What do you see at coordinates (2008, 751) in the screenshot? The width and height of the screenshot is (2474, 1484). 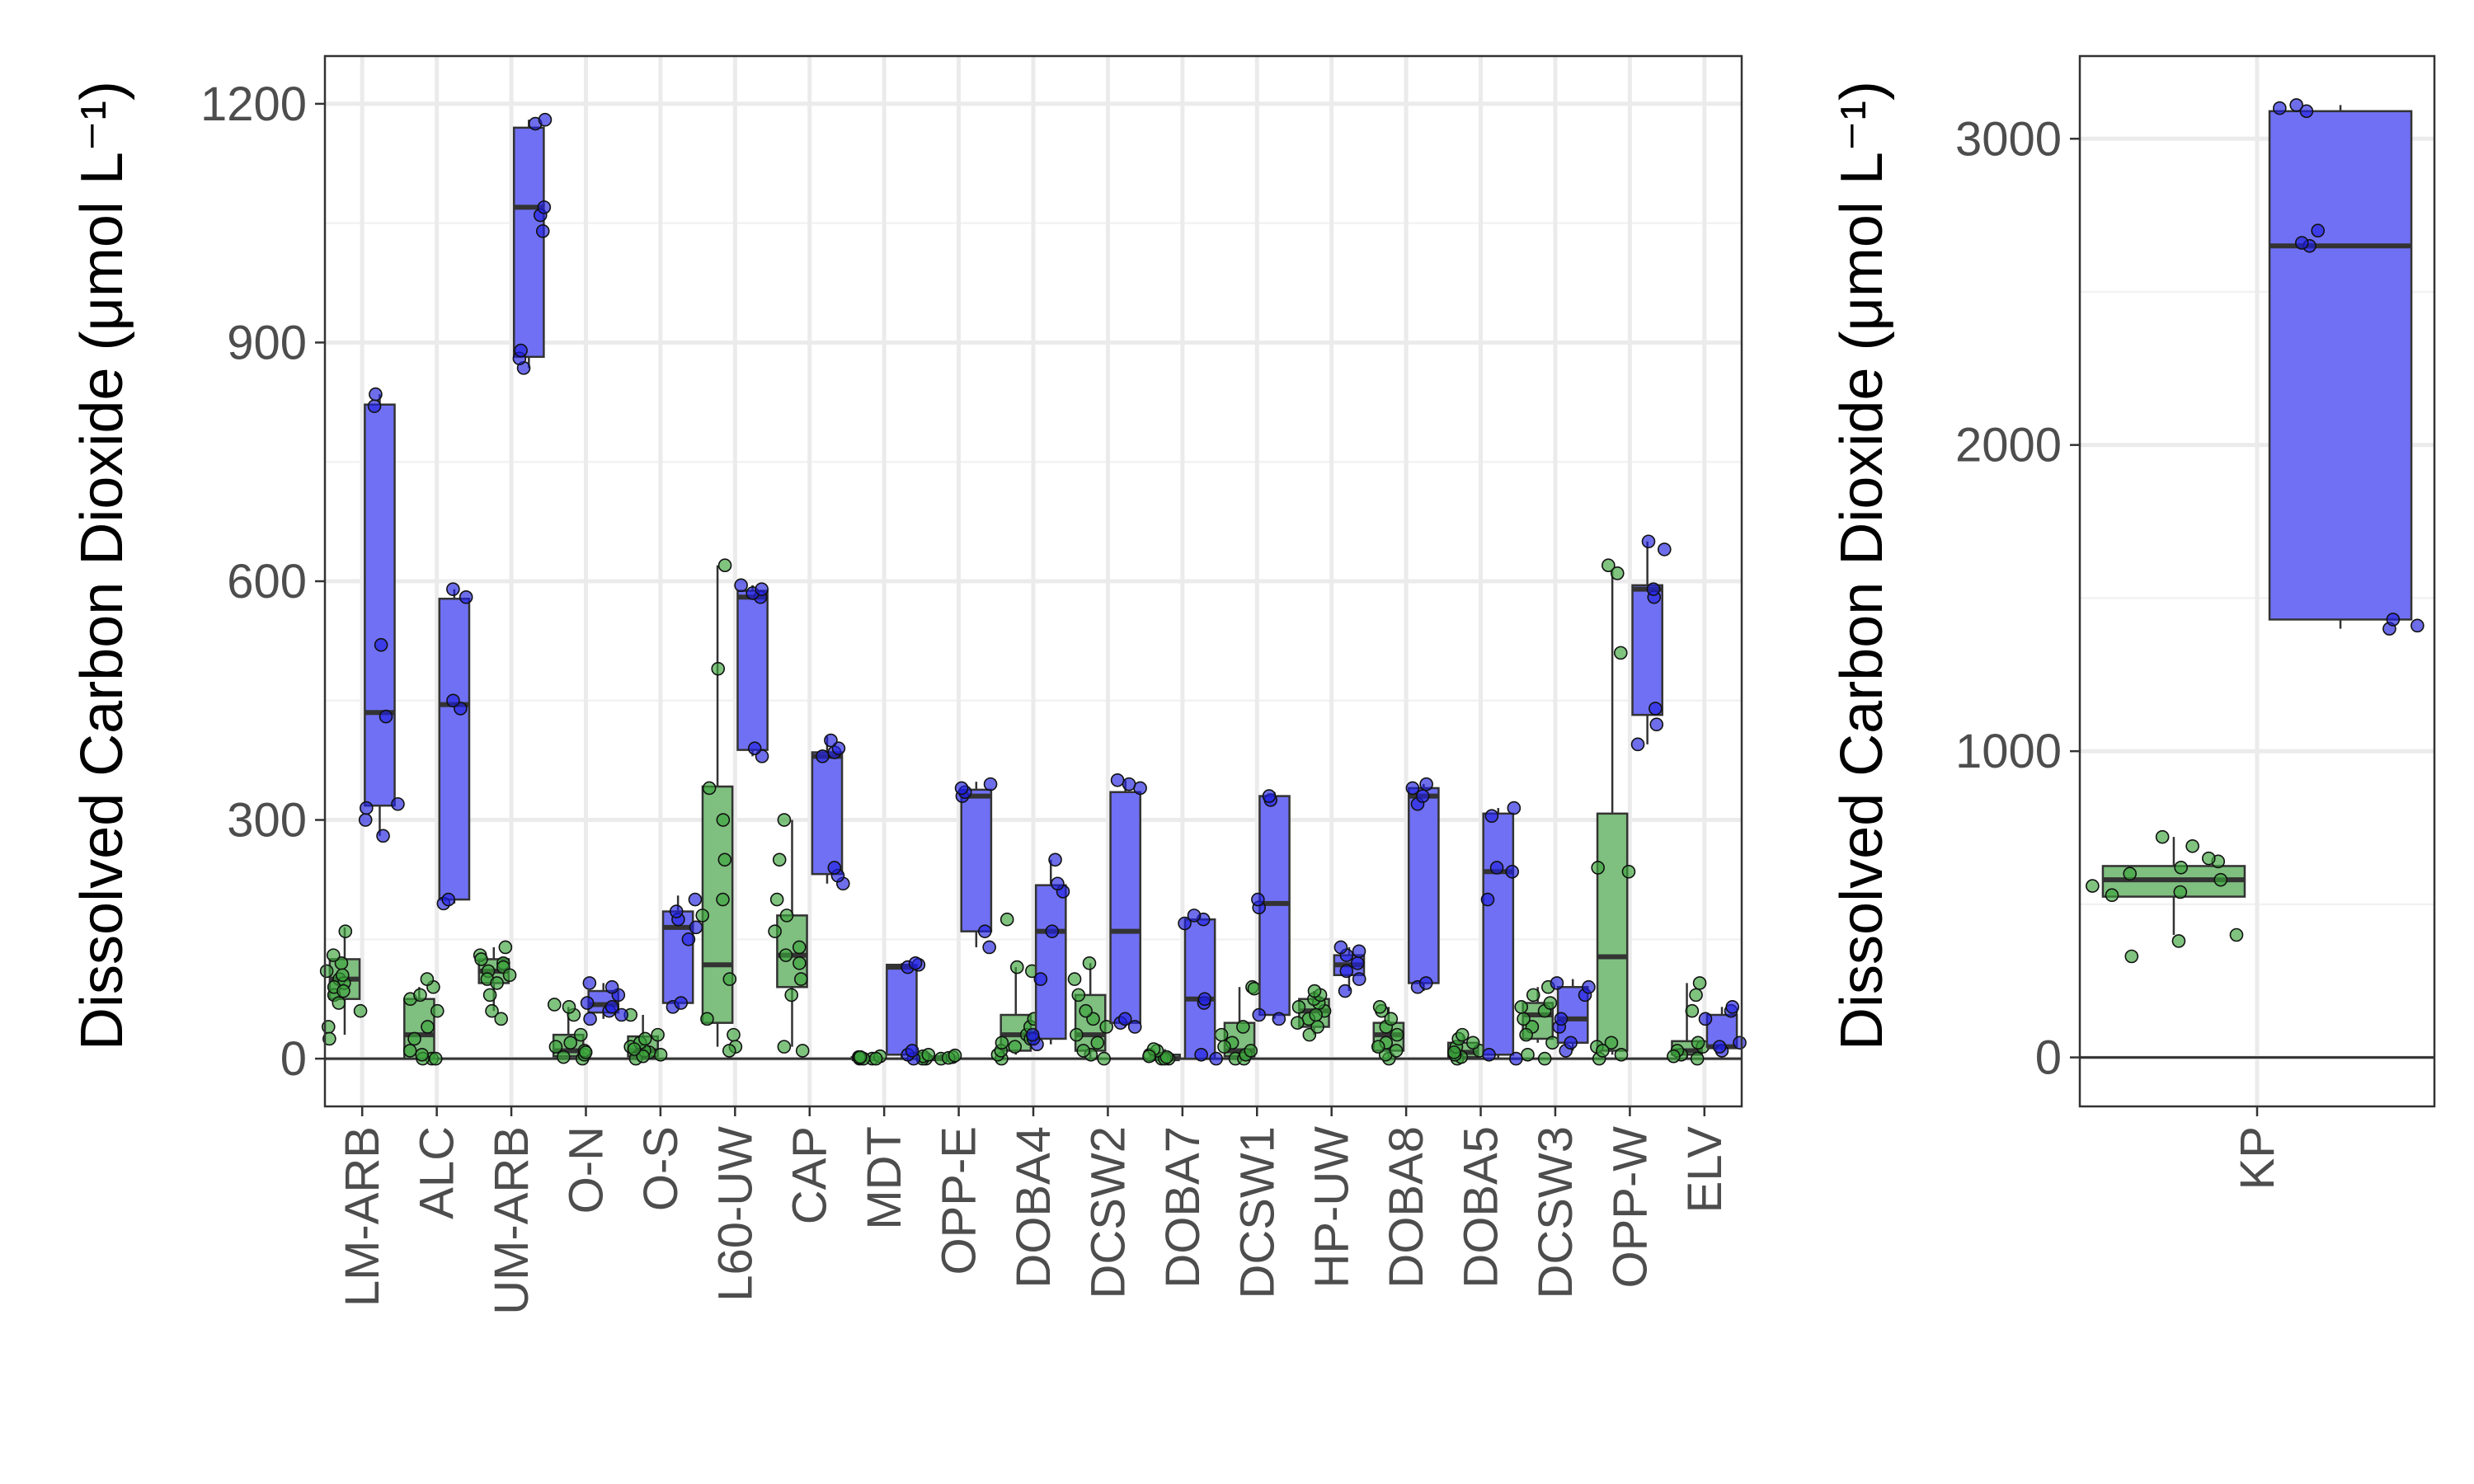 I see `right-y-tick-label: 1000` at bounding box center [2008, 751].